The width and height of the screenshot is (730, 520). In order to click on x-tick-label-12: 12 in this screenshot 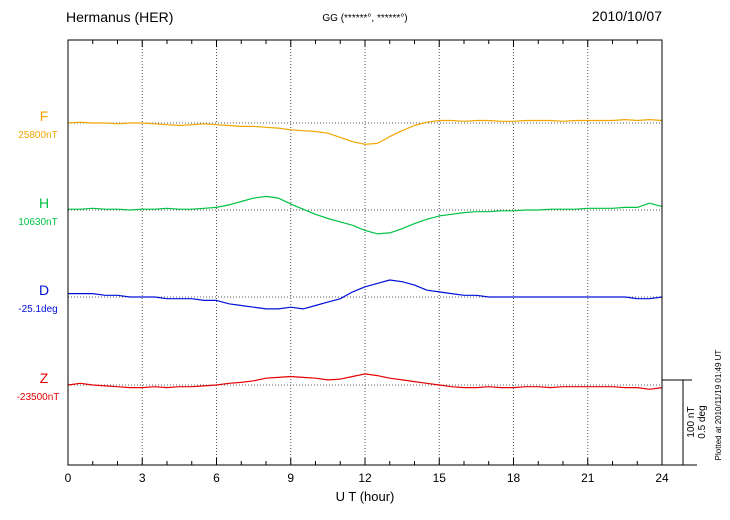, I will do `click(365, 478)`.